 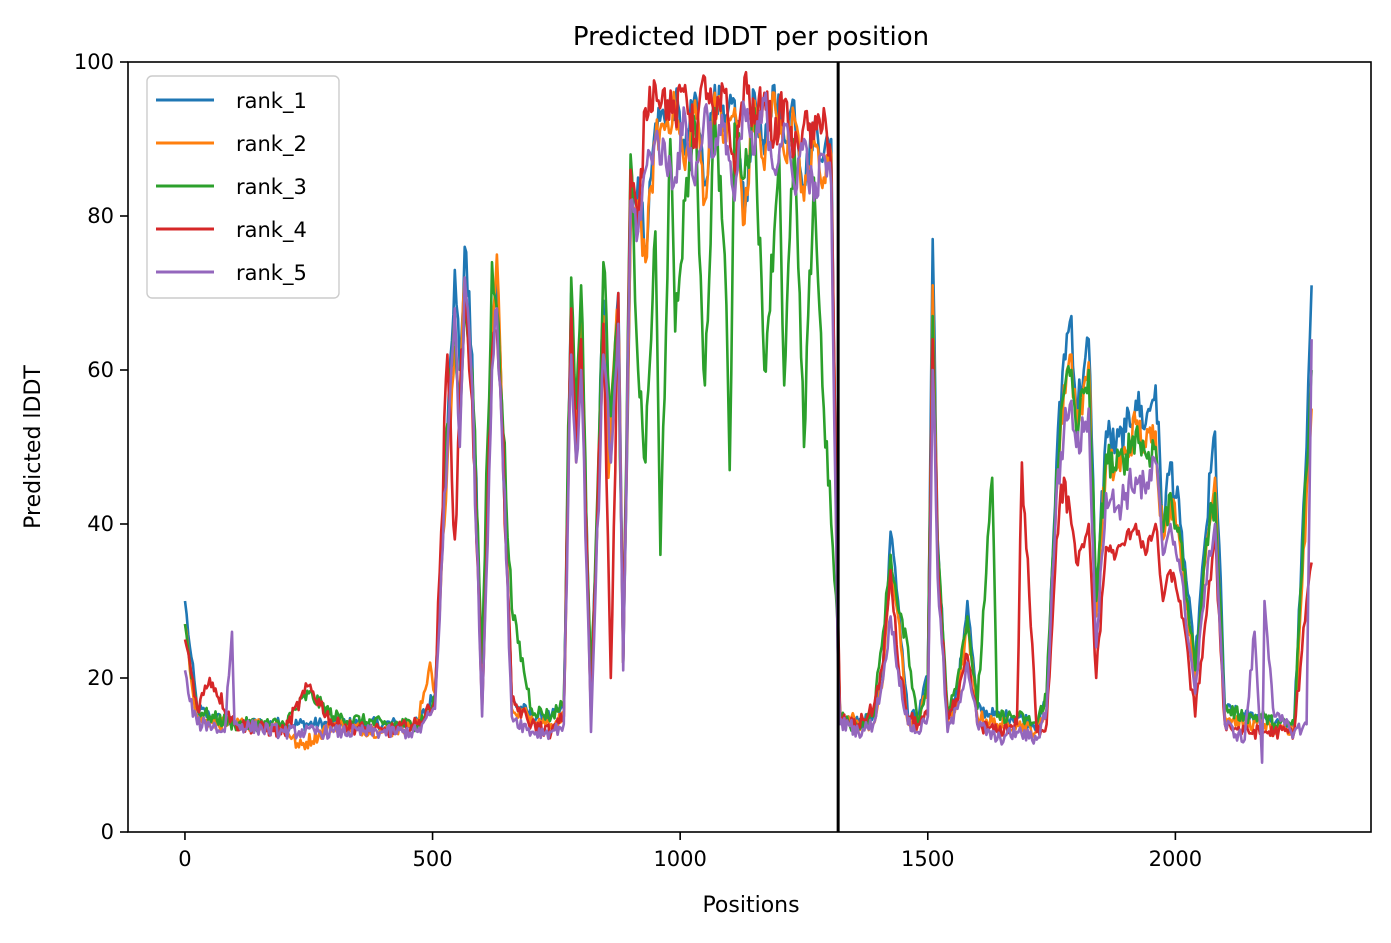 What do you see at coordinates (100, 524) in the screenshot?
I see `y-tick-label: 40` at bounding box center [100, 524].